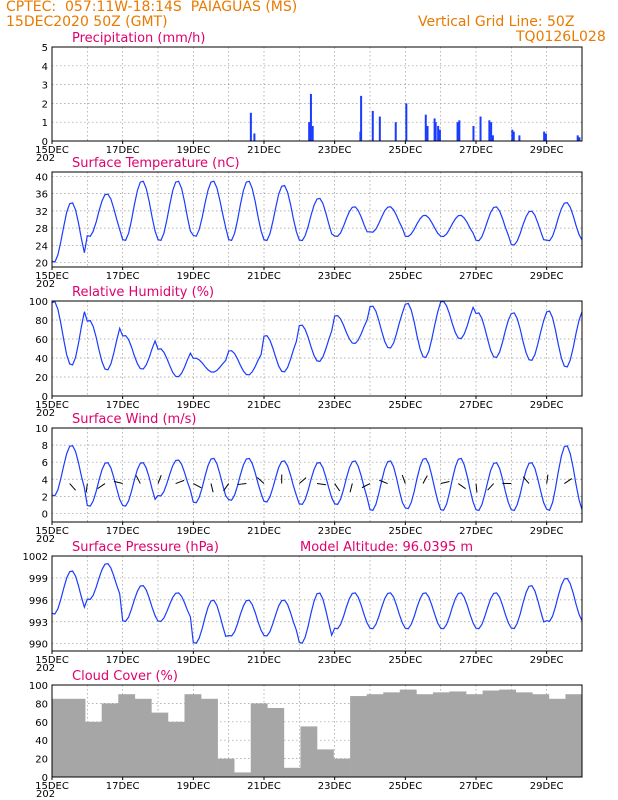  Describe the element at coordinates (41, 704) in the screenshot. I see `y-tick-label: 80` at that location.